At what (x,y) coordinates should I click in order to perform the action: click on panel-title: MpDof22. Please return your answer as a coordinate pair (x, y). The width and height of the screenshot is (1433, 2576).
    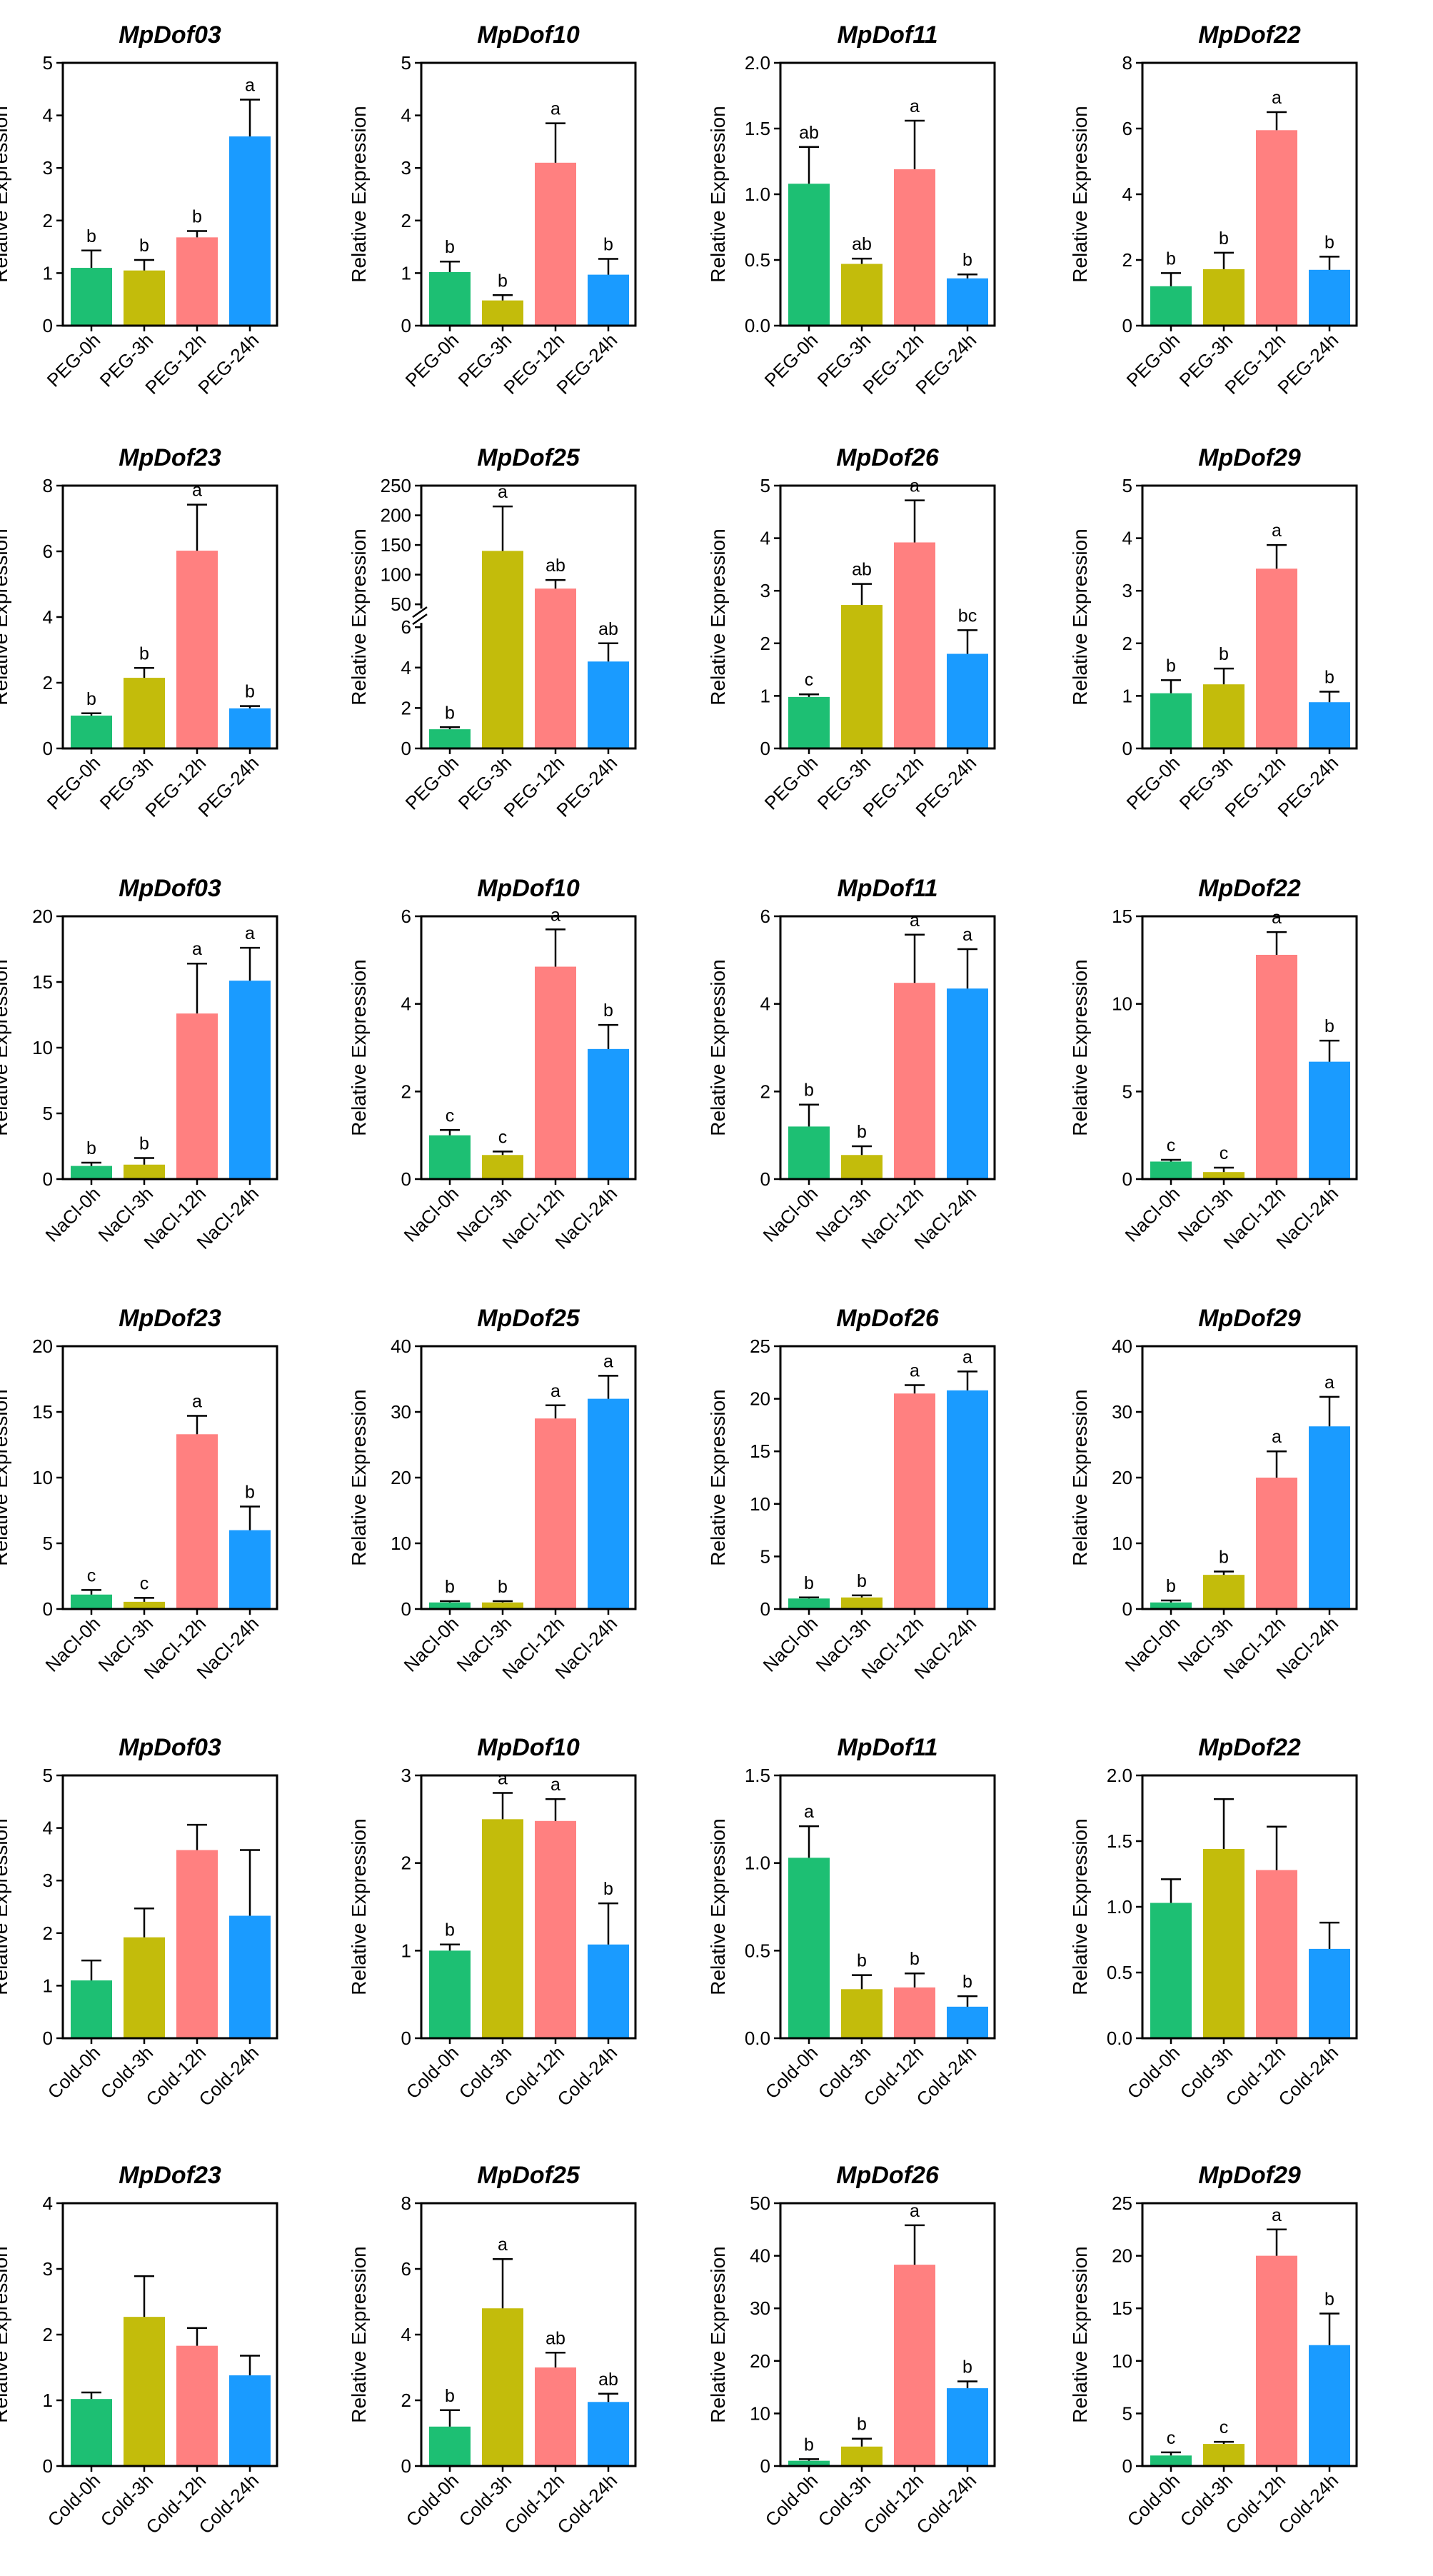
    Looking at the image, I should click on (1249, 888).